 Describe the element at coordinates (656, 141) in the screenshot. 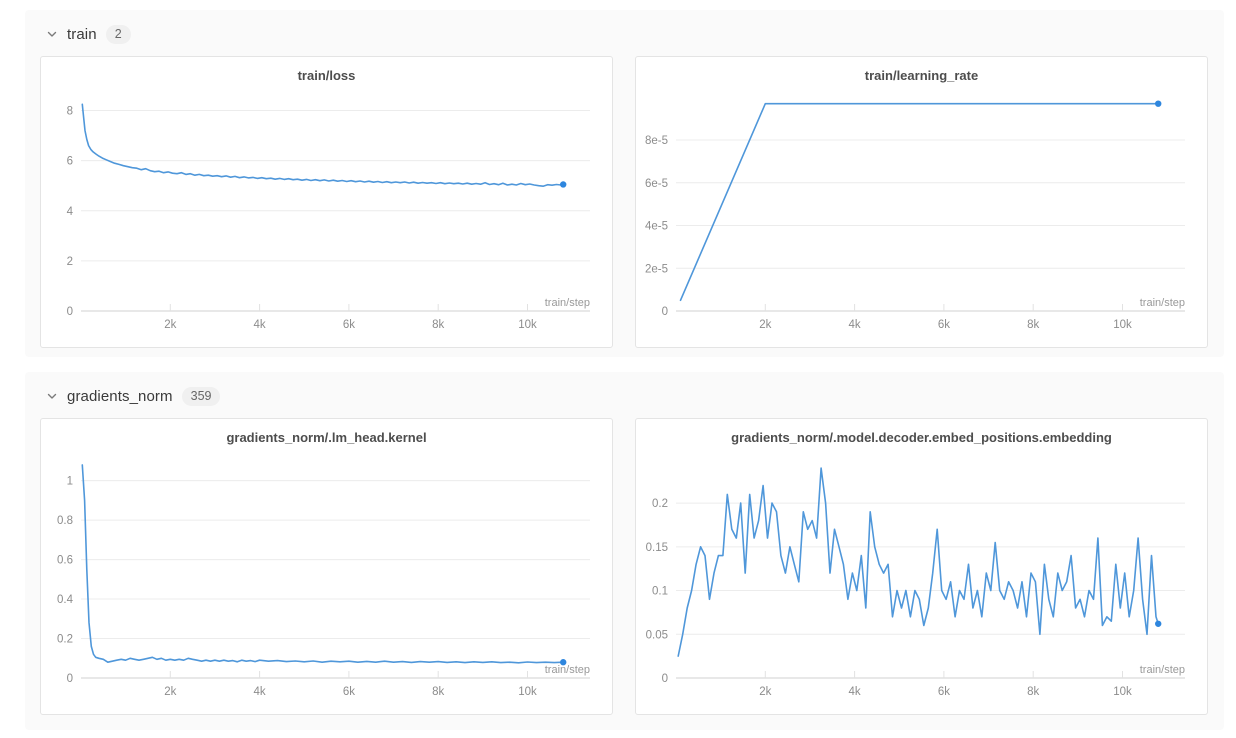

I see `svg-text: 8e-5` at that location.